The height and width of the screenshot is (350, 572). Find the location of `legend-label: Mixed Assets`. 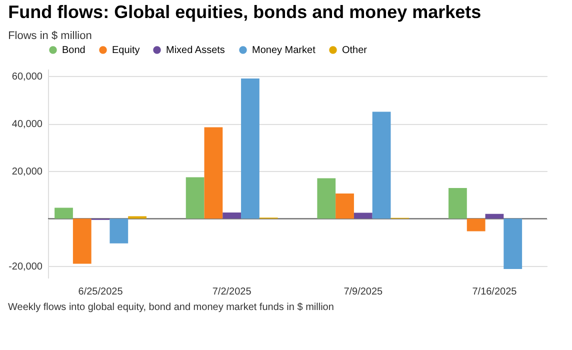

legend-label: Mixed Assets is located at coordinates (195, 50).